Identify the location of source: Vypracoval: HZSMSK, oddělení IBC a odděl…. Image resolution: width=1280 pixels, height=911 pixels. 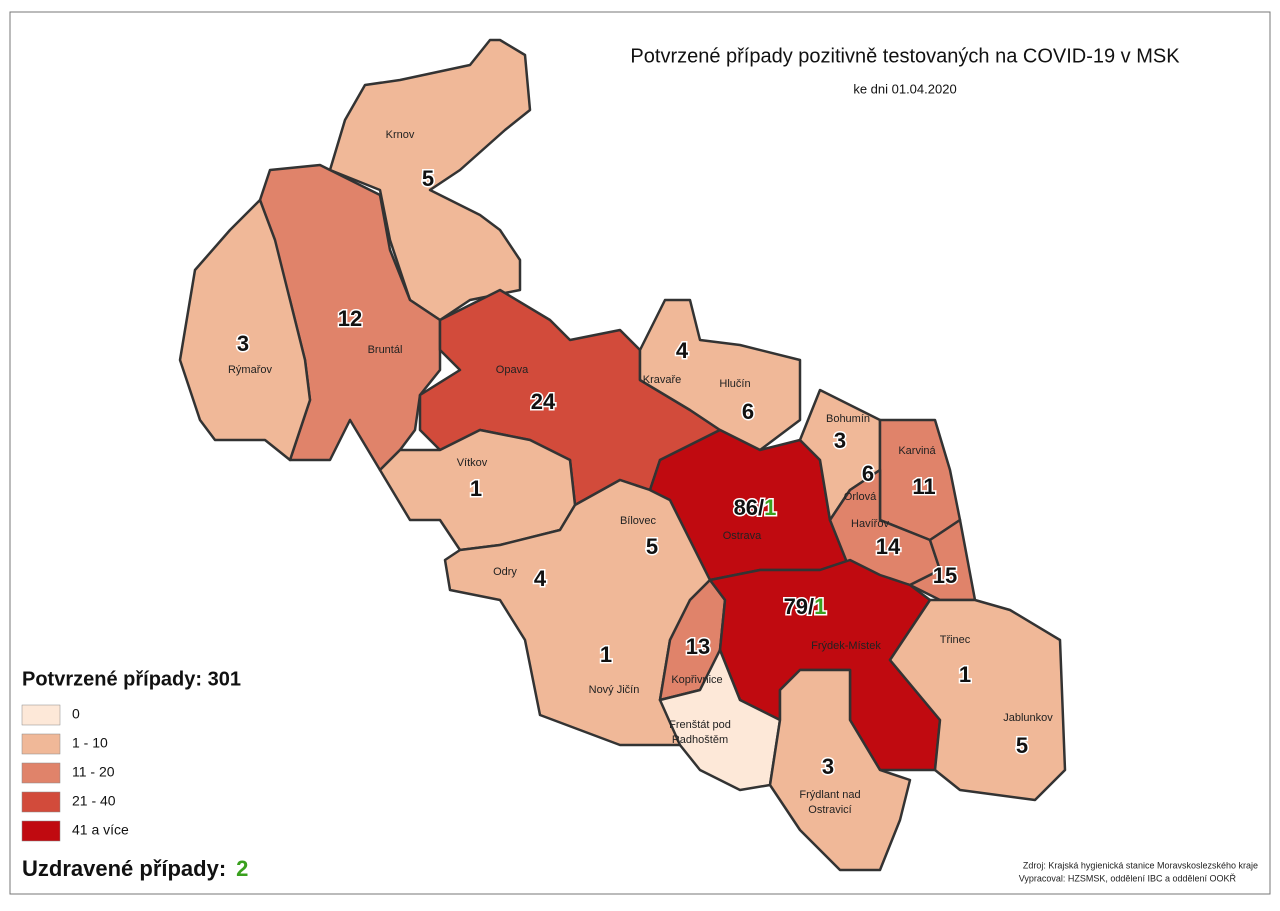
(1128, 878).